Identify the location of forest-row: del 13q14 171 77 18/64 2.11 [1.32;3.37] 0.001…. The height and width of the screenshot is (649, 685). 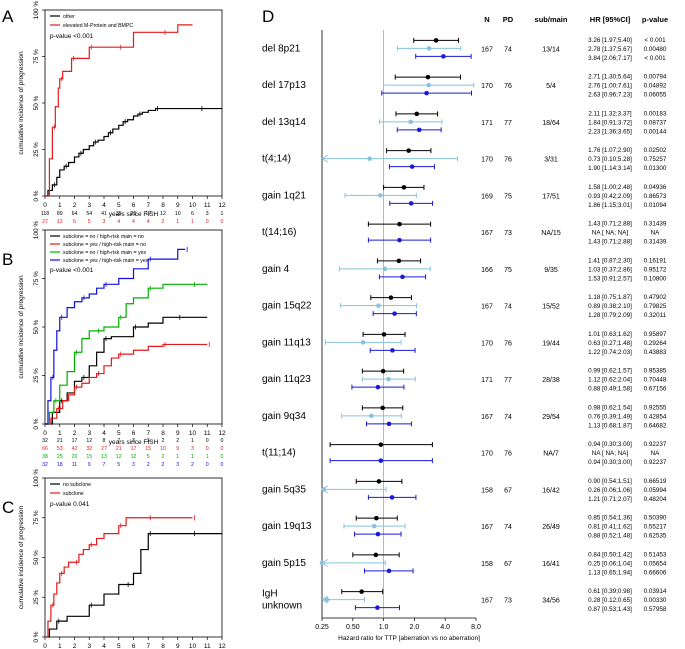
(464, 122).